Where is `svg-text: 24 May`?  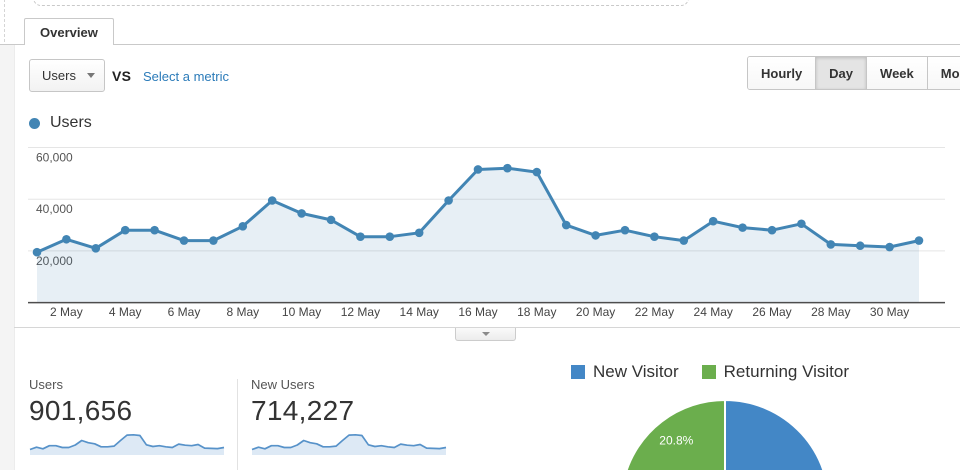
svg-text: 24 May is located at coordinates (713, 312).